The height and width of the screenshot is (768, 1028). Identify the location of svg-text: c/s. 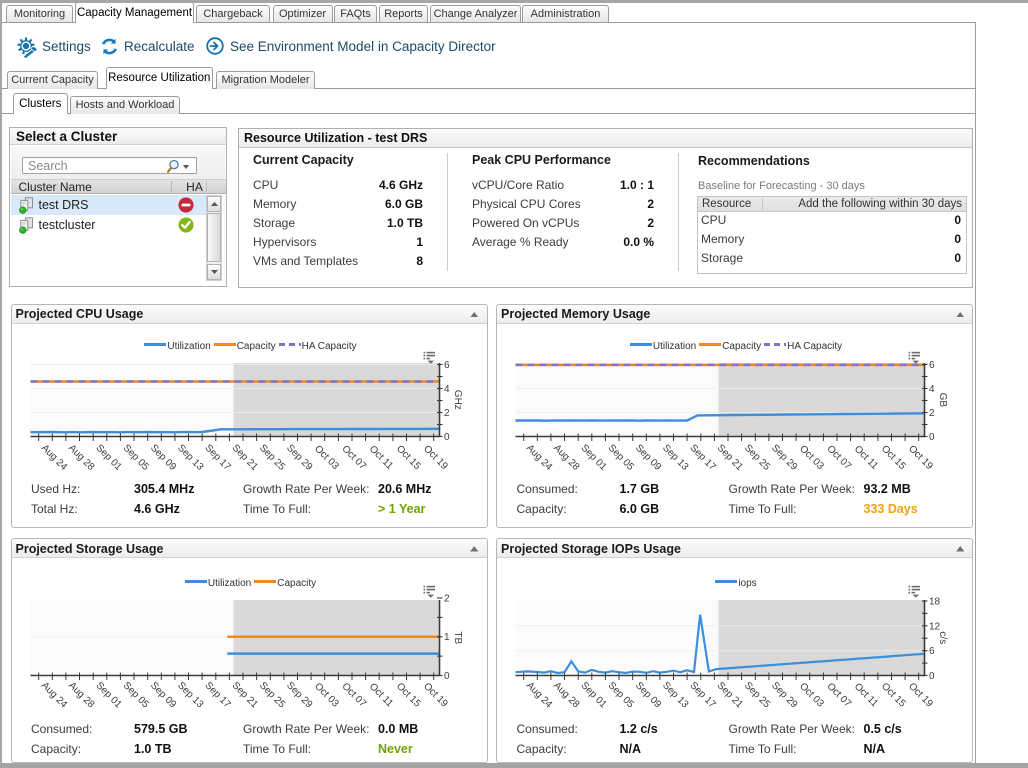
(942, 637).